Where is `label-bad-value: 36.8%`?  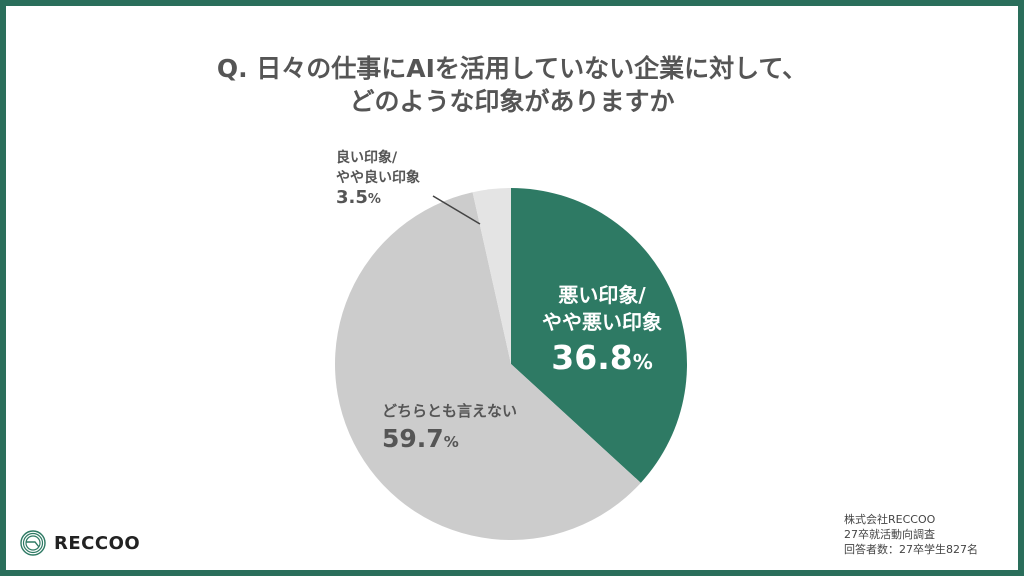 label-bad-value: 36.8% is located at coordinates (602, 357).